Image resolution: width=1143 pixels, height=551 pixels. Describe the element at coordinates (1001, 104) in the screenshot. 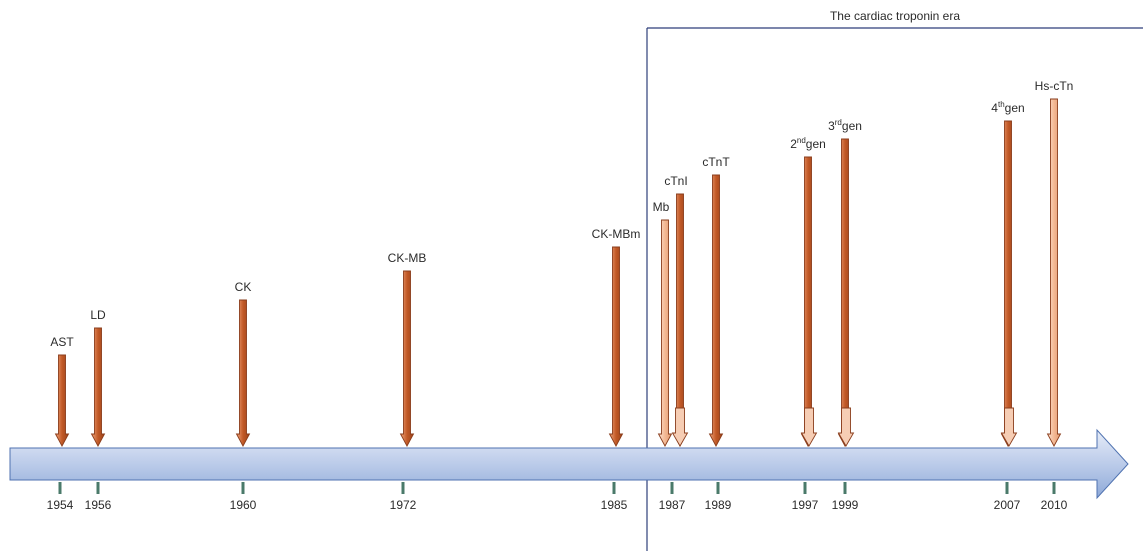

I see `marker-label-sup-gen4: th` at that location.